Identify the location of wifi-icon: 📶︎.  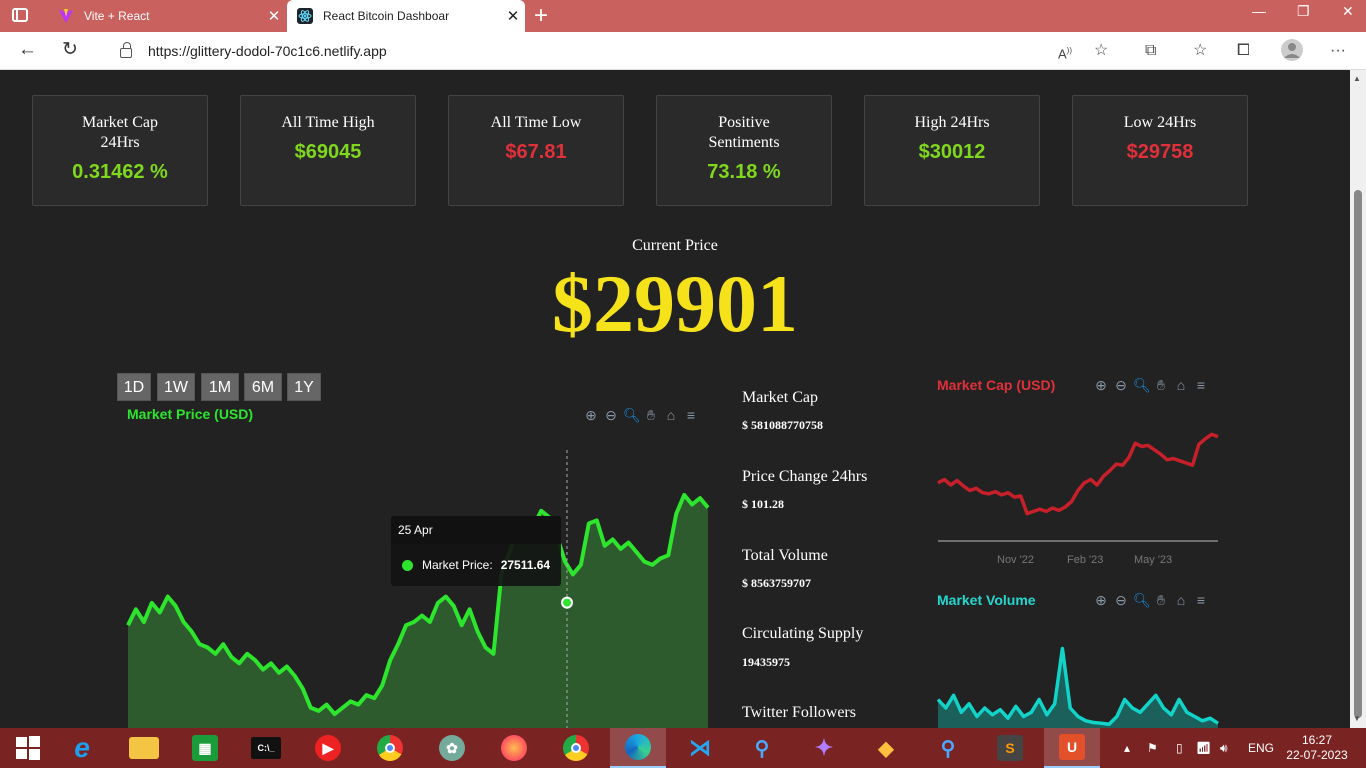
(1204, 748).